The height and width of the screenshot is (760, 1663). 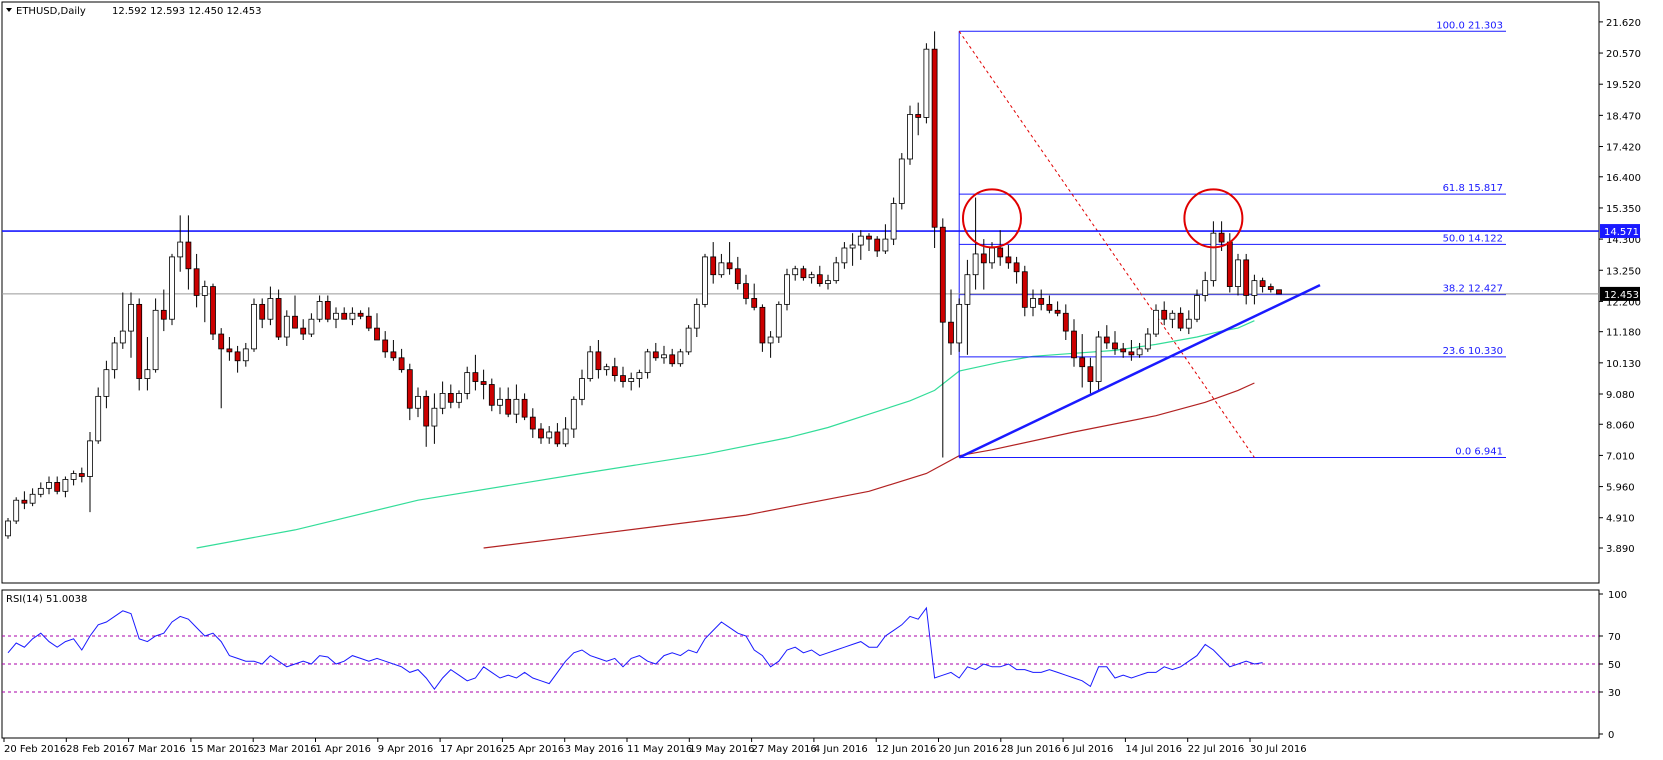 What do you see at coordinates (1621, 232) in the screenshot?
I see `price-tag-label: 14.571` at bounding box center [1621, 232].